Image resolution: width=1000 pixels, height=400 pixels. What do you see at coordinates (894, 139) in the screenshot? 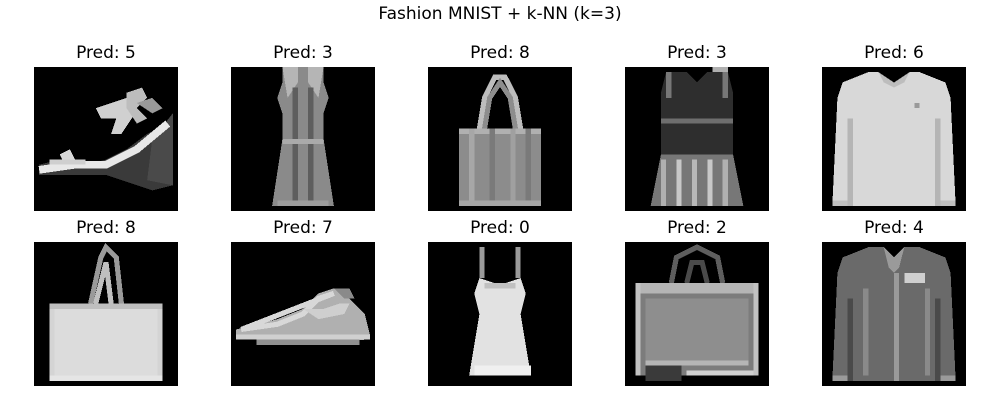
I see `shirt-image` at bounding box center [894, 139].